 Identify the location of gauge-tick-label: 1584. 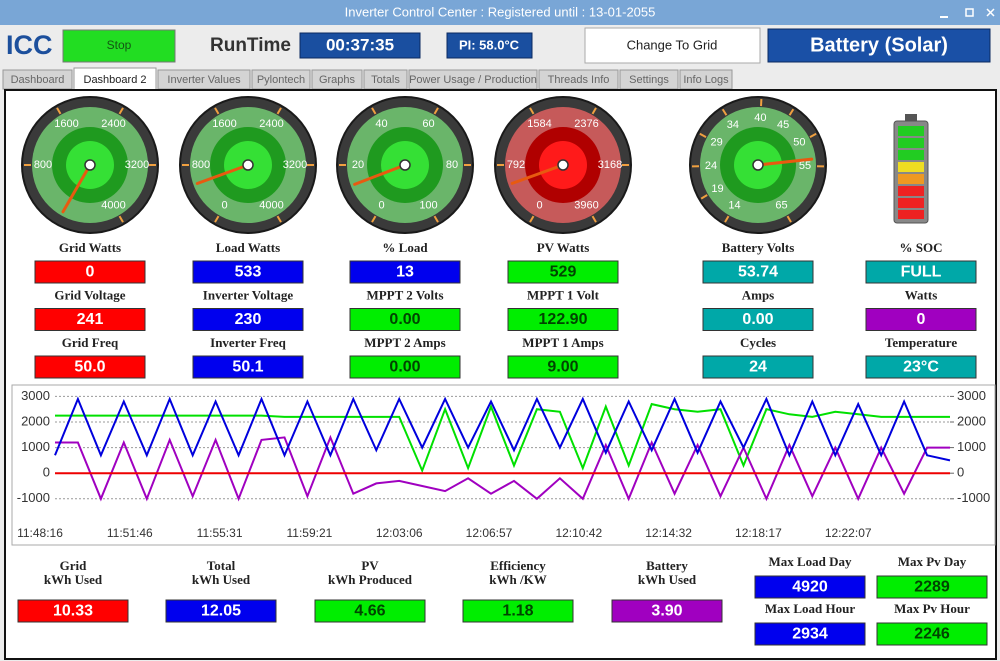
(539, 124).